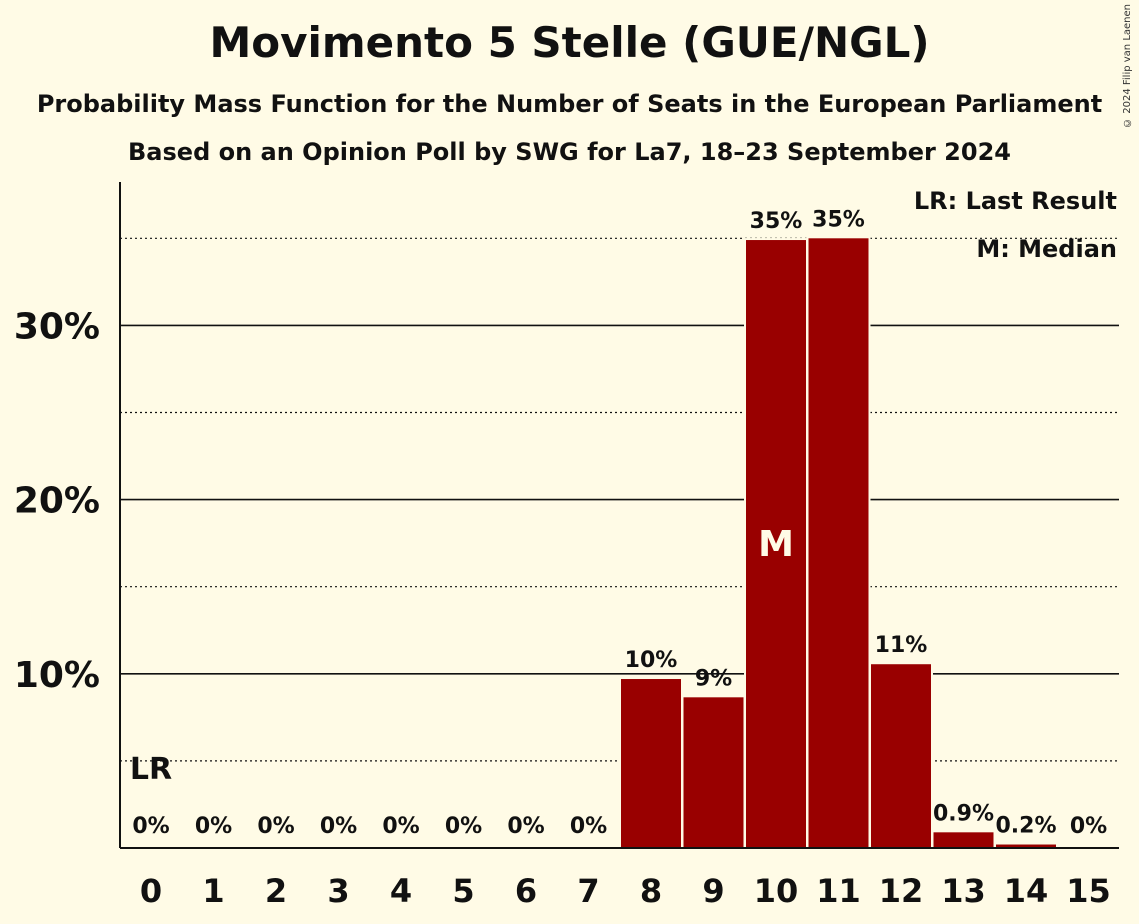 The image size is (1139, 924). Describe the element at coordinates (338, 891) in the screenshot. I see `x-tick-label: 3` at that location.